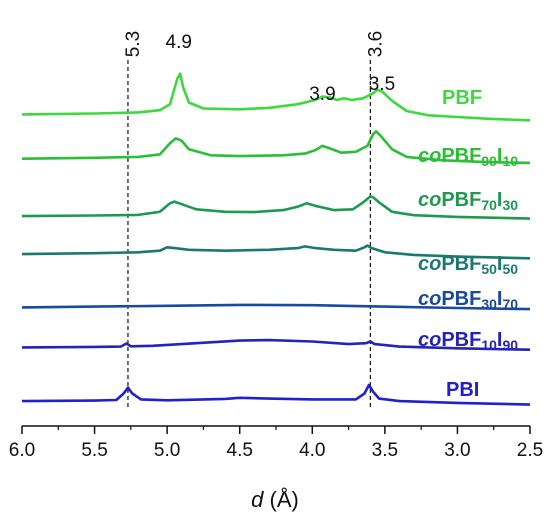  I want to click on series-line-PBF, so click(276, 97).